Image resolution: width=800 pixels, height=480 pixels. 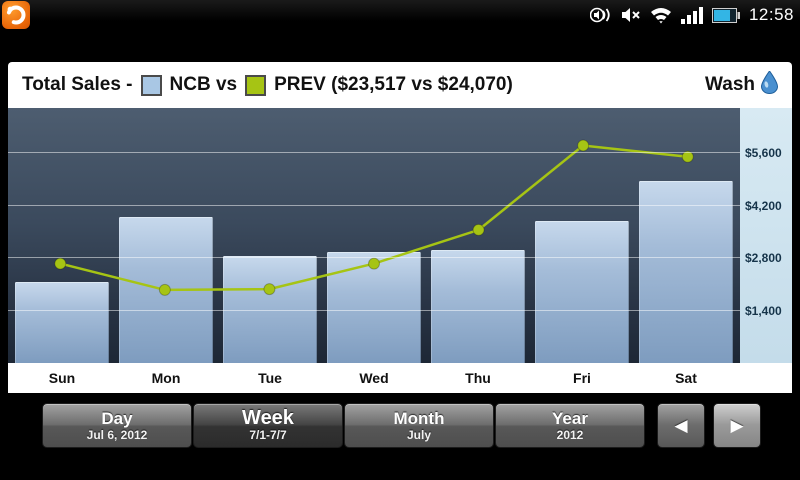 I want to click on y-tick-label: $4,200, so click(x=763, y=205).